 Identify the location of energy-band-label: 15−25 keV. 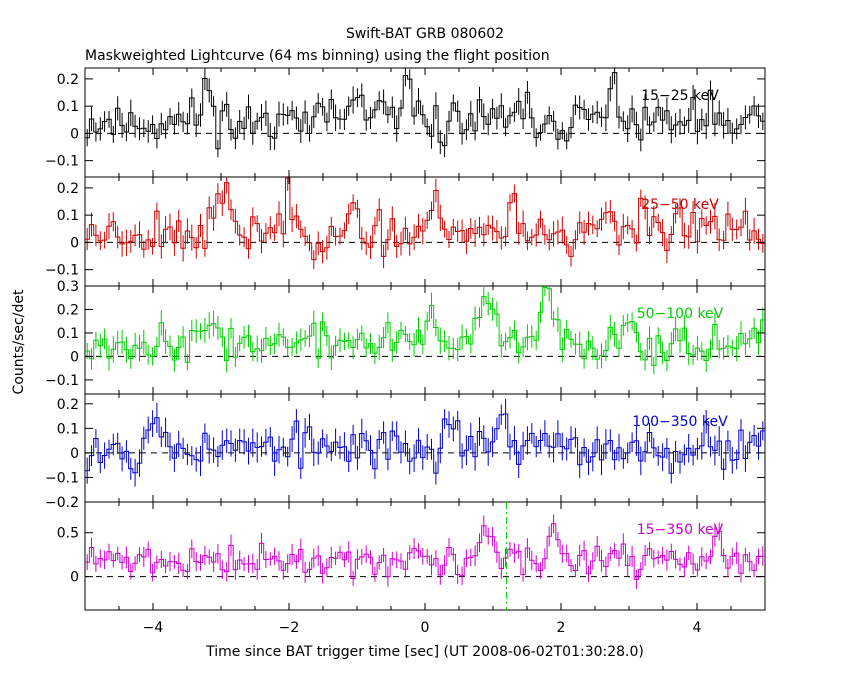
(680, 96).